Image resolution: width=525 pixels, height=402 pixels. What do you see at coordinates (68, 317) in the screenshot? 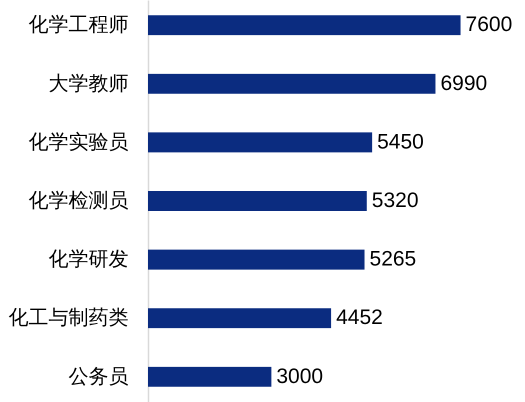
I see `y-tick-label: 化工与制药类` at bounding box center [68, 317].